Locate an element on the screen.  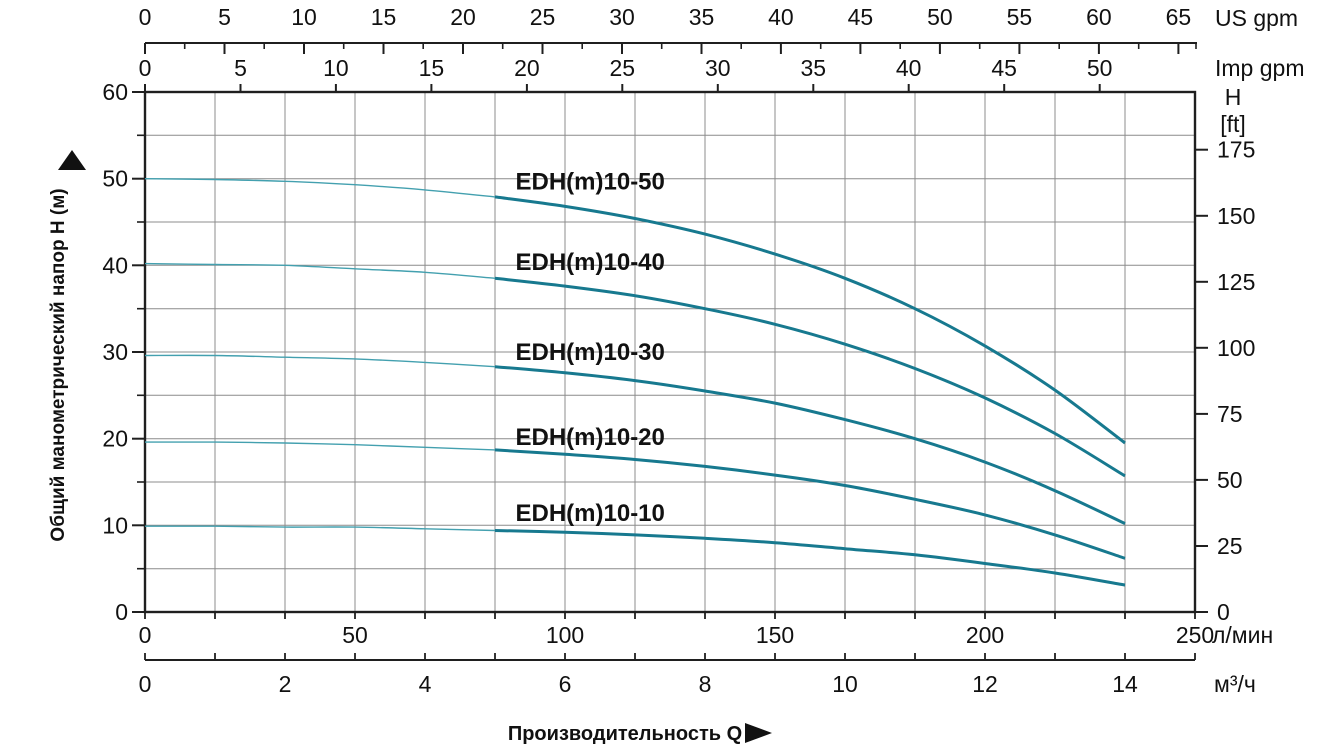
imp-gpm-tick-label: 30 is located at coordinates (718, 68).